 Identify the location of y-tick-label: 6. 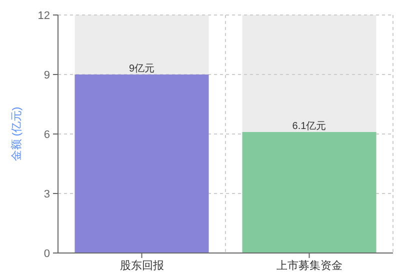
(47, 134).